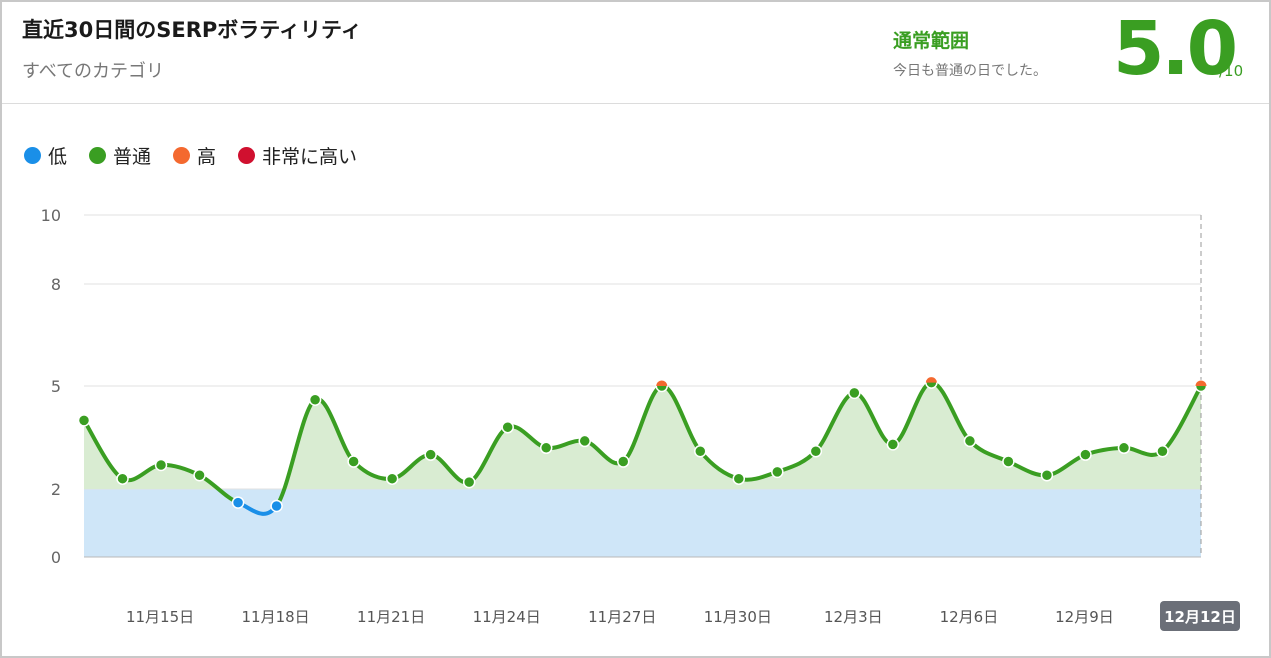 This screenshot has width=1271, height=658. What do you see at coordinates (1175, 49) in the screenshot?
I see `volatility-score: 5.0` at bounding box center [1175, 49].